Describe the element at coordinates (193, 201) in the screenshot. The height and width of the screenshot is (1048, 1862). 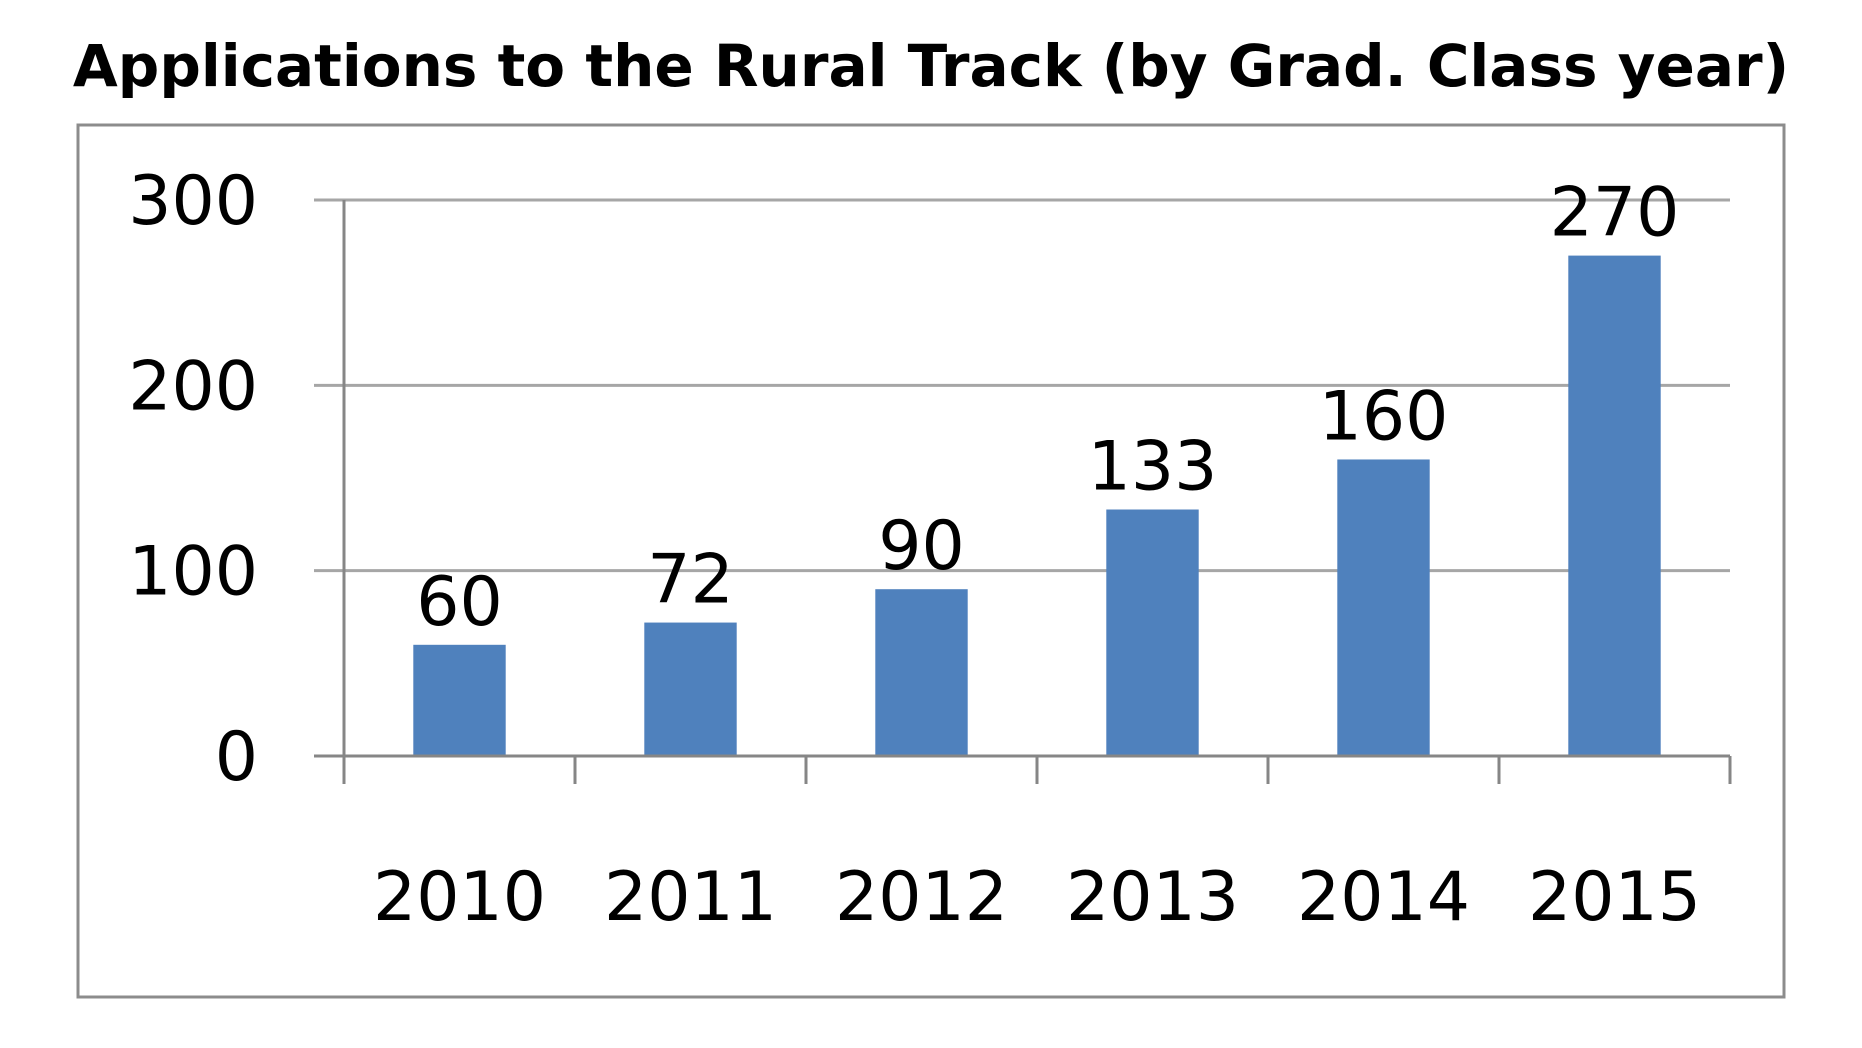
I see `y-tick-label: 300` at that location.